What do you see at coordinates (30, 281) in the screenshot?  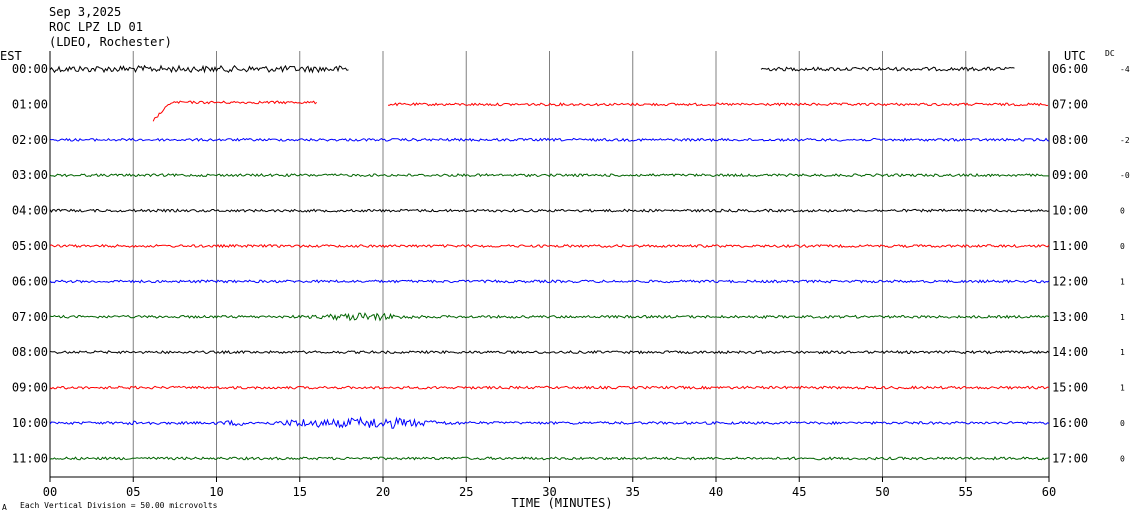 I see `row-label-est: 06:00` at bounding box center [30, 281].